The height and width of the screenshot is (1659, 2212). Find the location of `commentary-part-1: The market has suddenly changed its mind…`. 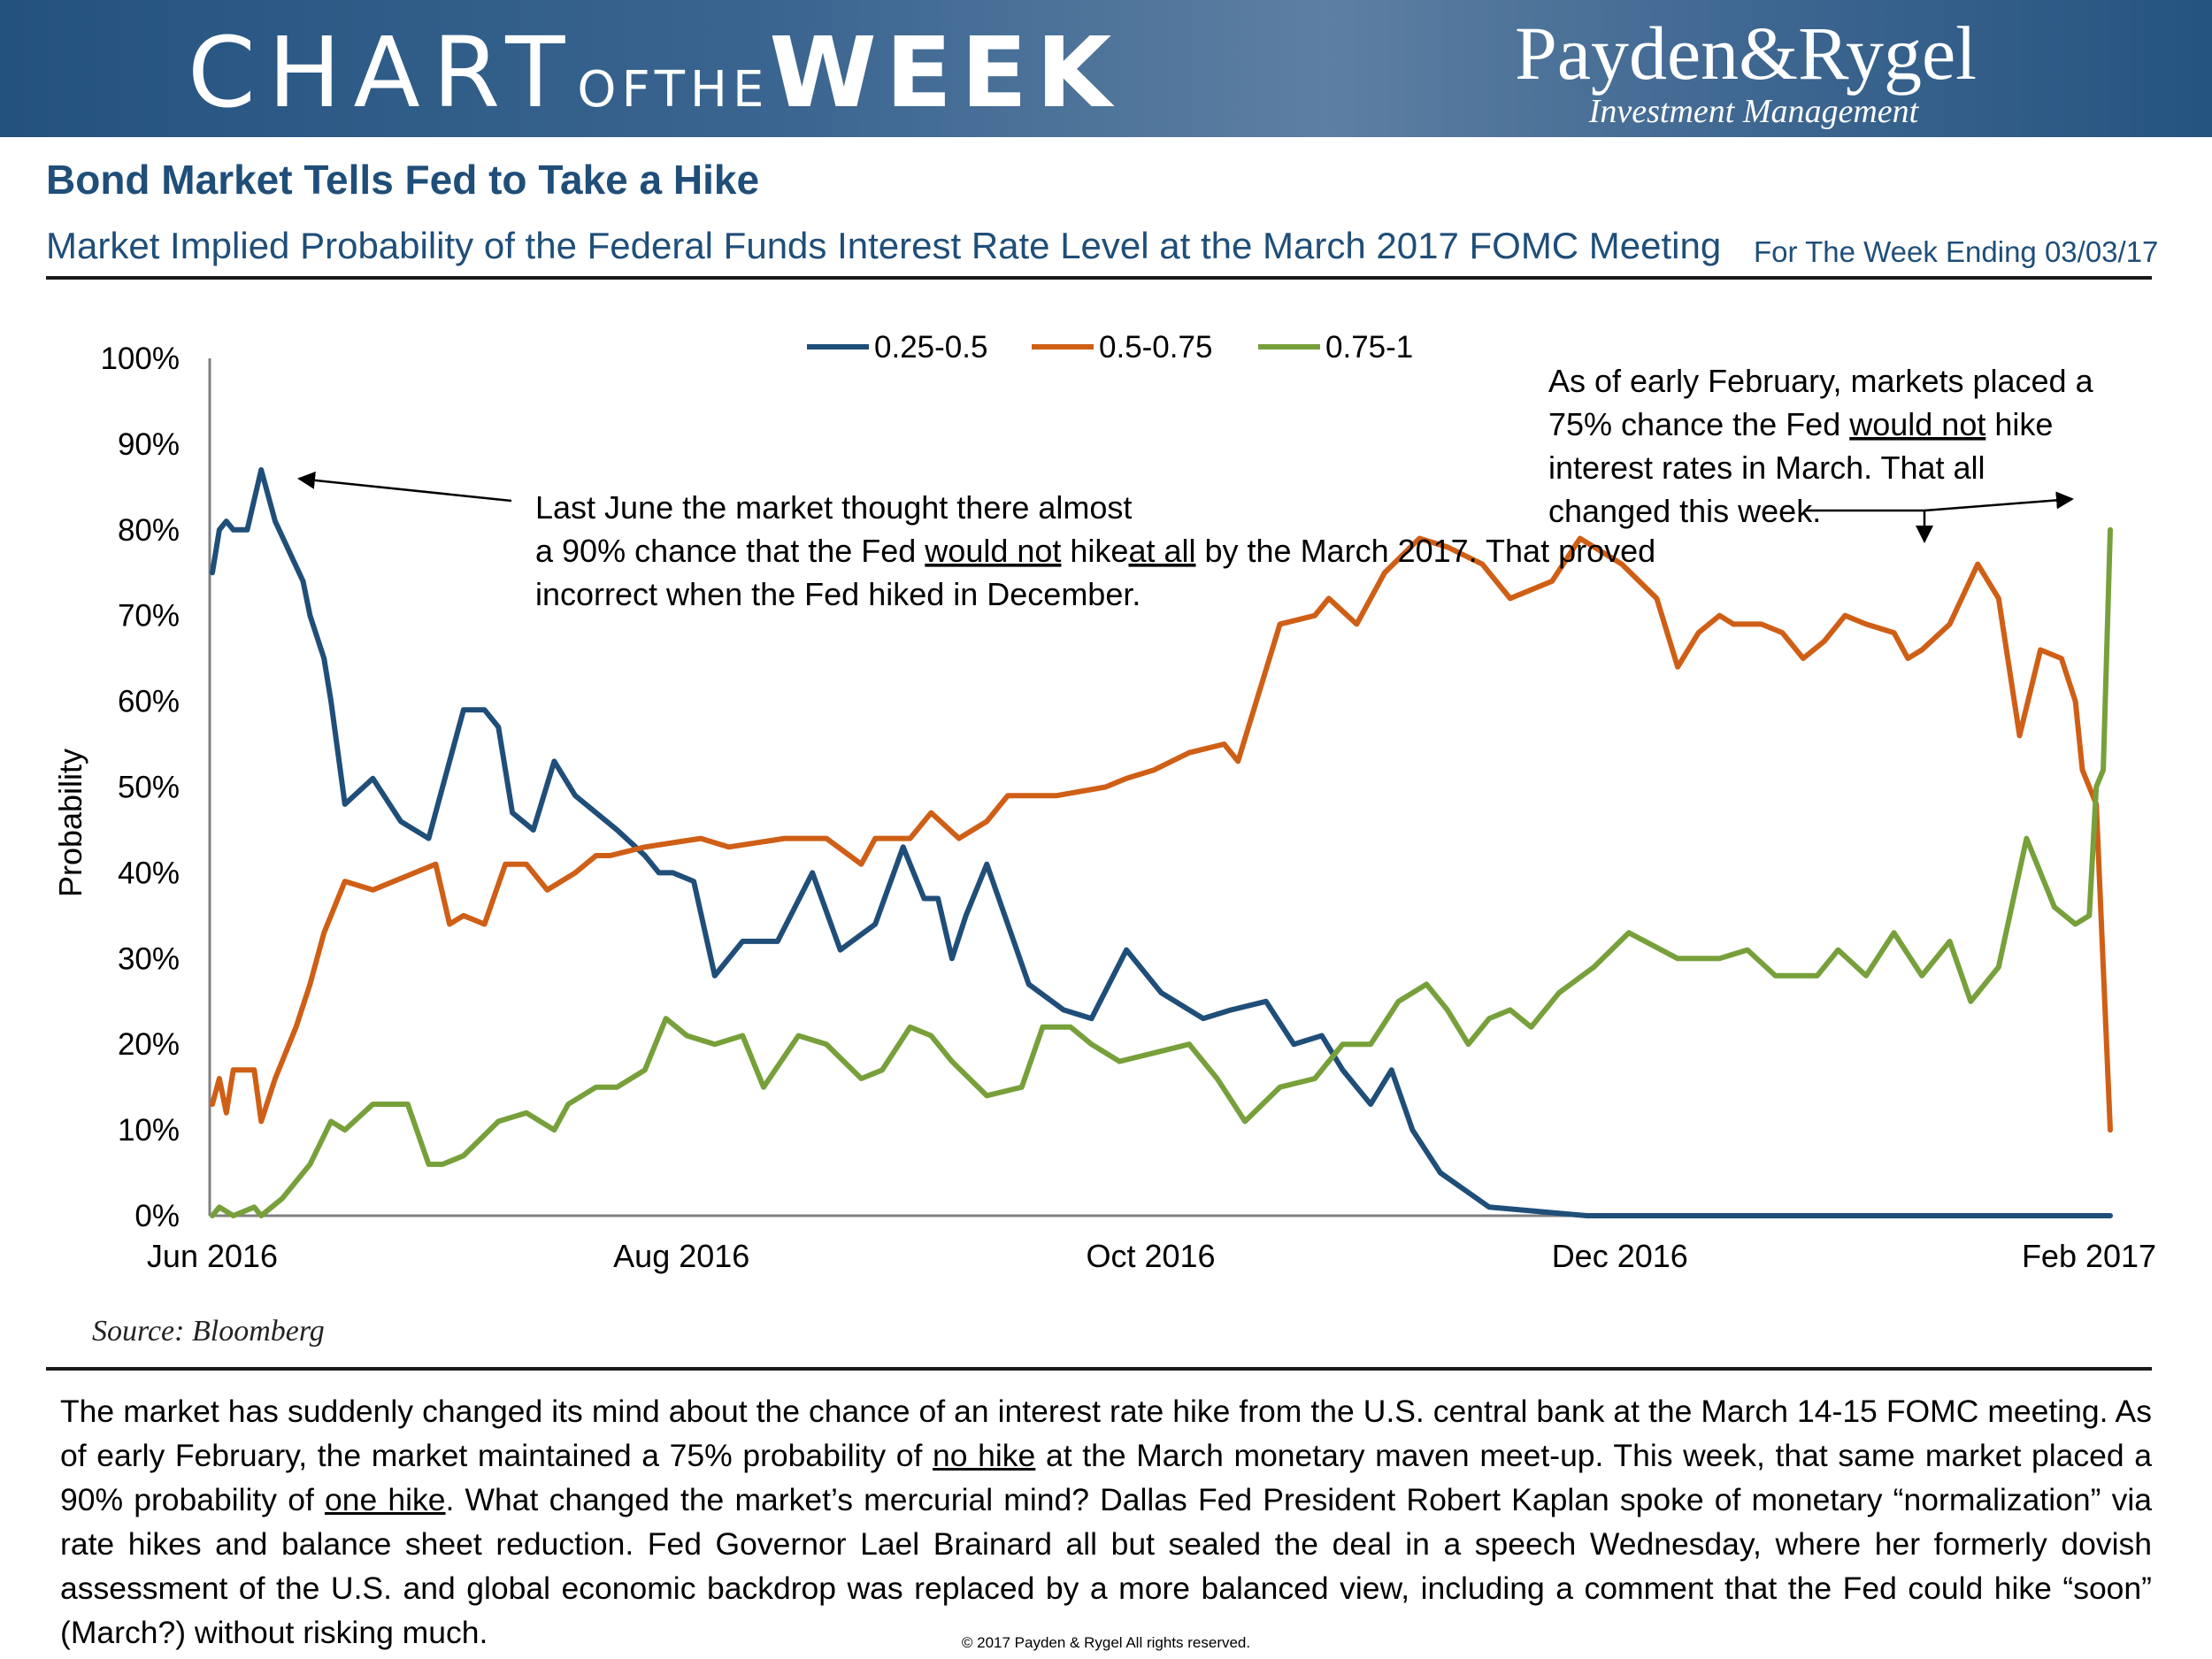

commentary-part-1: The market has suddenly changed its mind… is located at coordinates (1106, 1434).